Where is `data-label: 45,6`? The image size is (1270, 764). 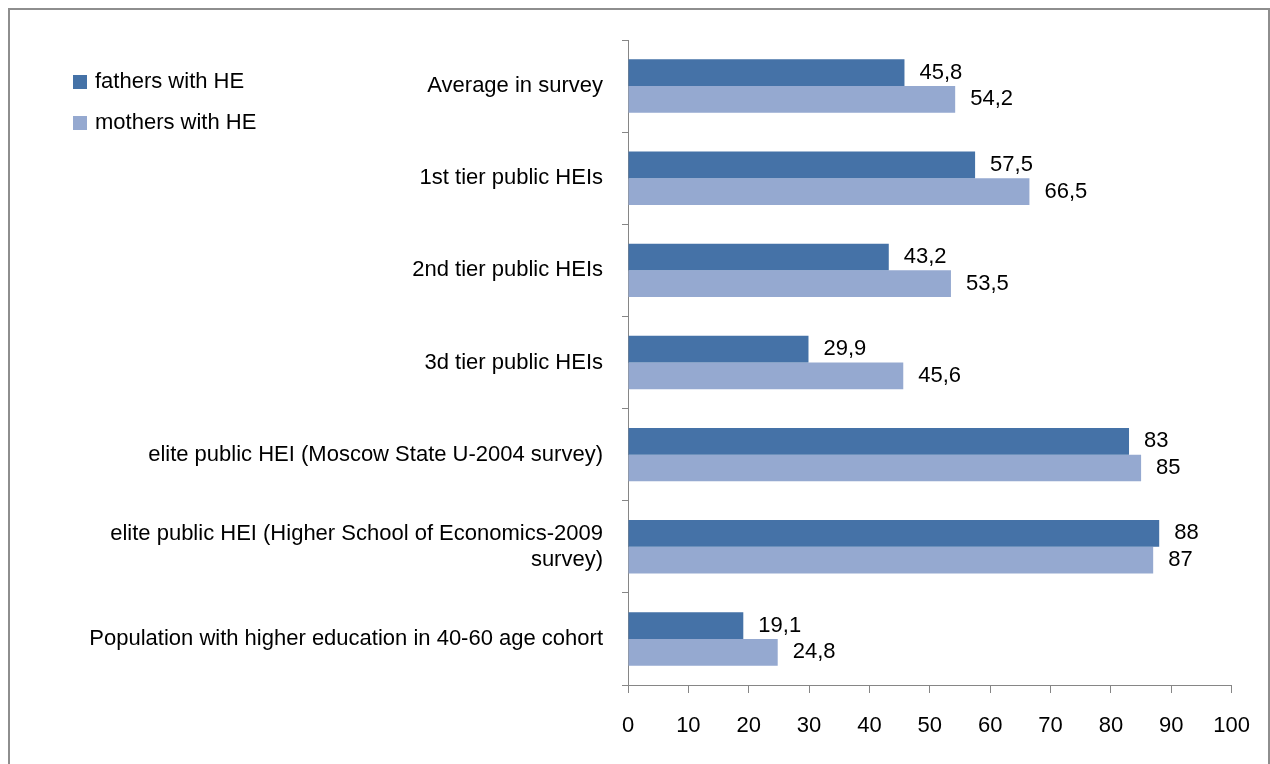 data-label: 45,6 is located at coordinates (940, 374).